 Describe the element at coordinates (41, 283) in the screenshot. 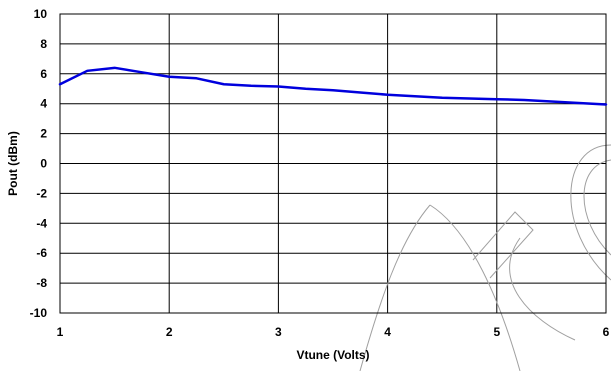

I see `y-tick-label: -8` at that location.